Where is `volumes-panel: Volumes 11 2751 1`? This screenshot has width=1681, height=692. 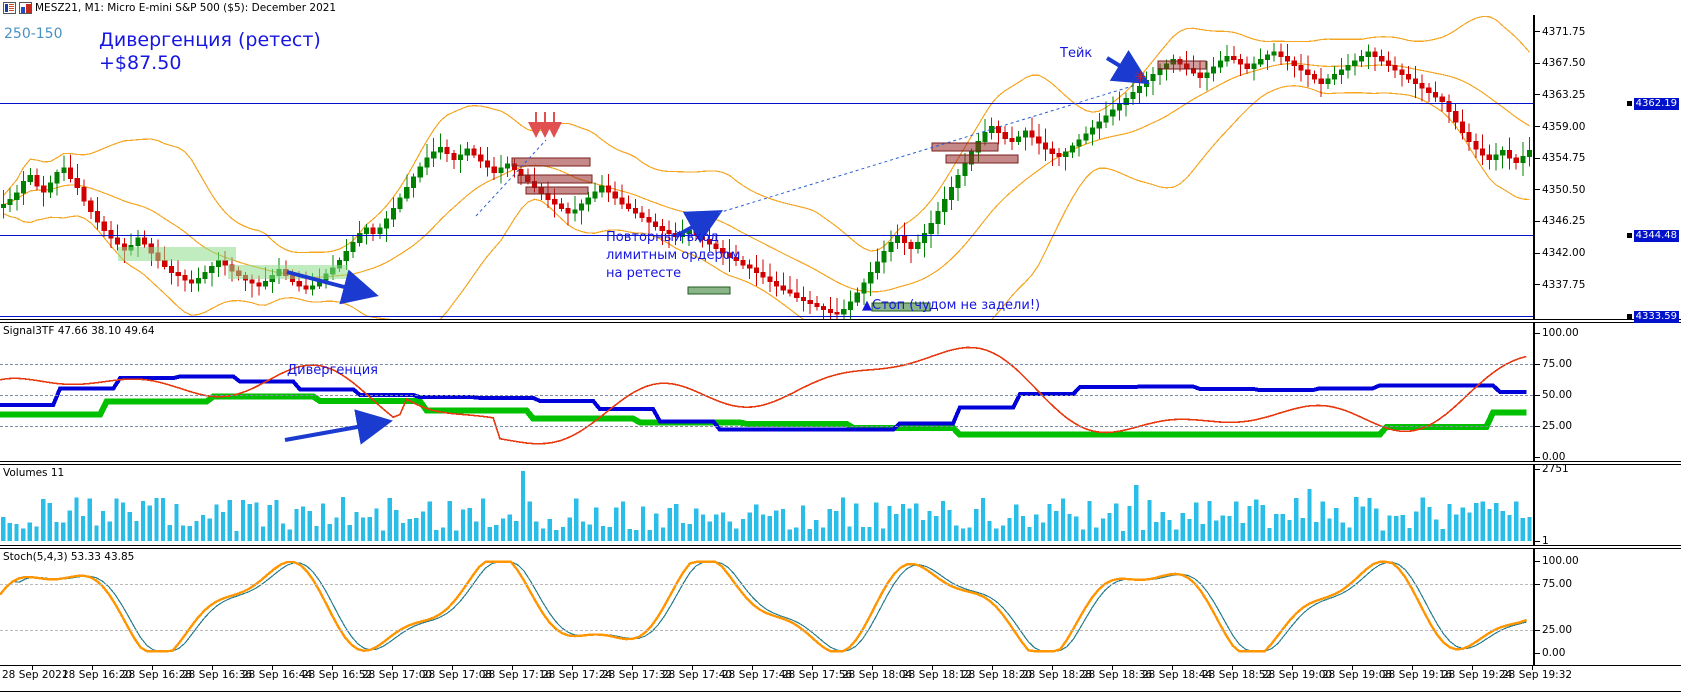
volumes-panel: Volumes 11 2751 1 is located at coordinates (840, 505).